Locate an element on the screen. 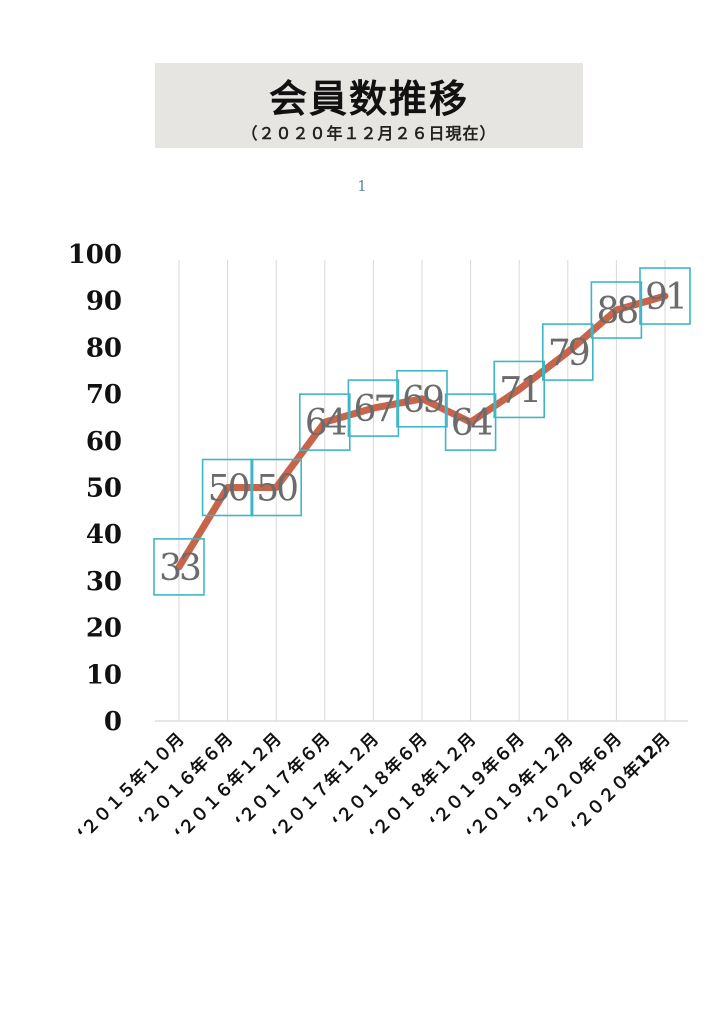 The height and width of the screenshot is (1024, 724). data-label-text: 33 is located at coordinates (179, 568).